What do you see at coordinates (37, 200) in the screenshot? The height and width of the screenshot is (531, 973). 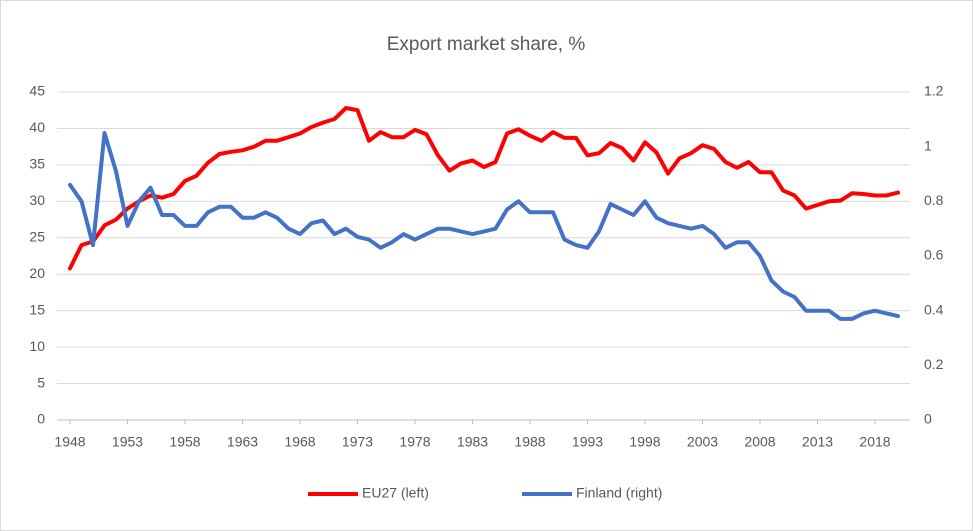 I see `y-tick-label: 30` at bounding box center [37, 200].